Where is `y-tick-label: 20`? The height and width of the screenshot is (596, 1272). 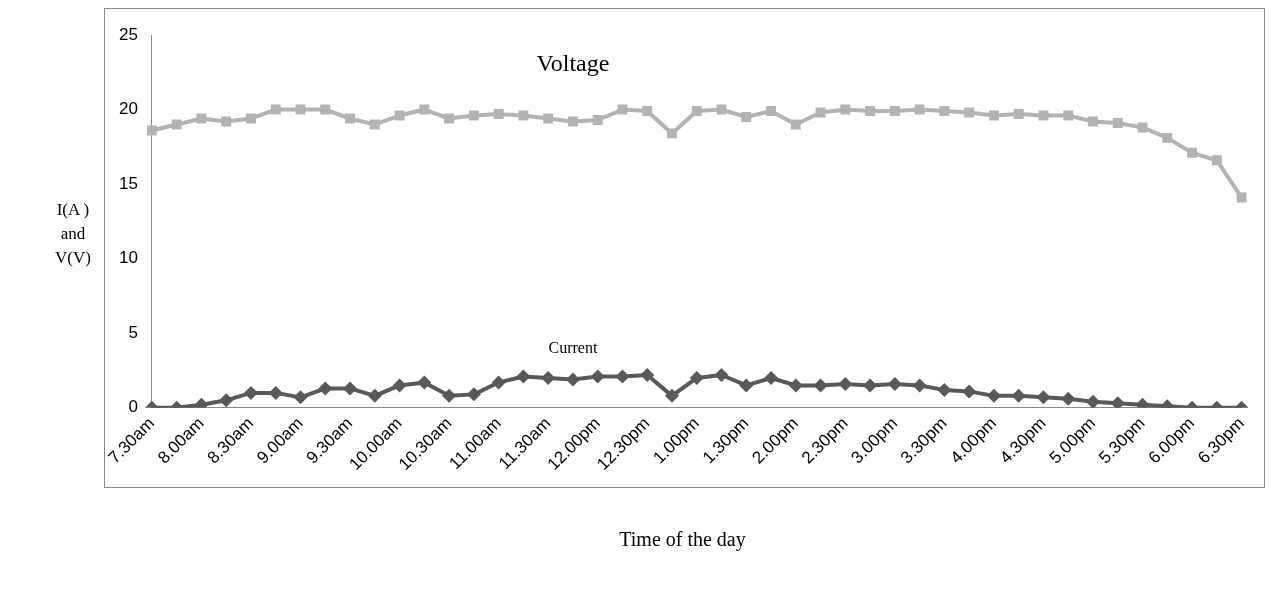 y-tick-label: 20 is located at coordinates (128, 109).